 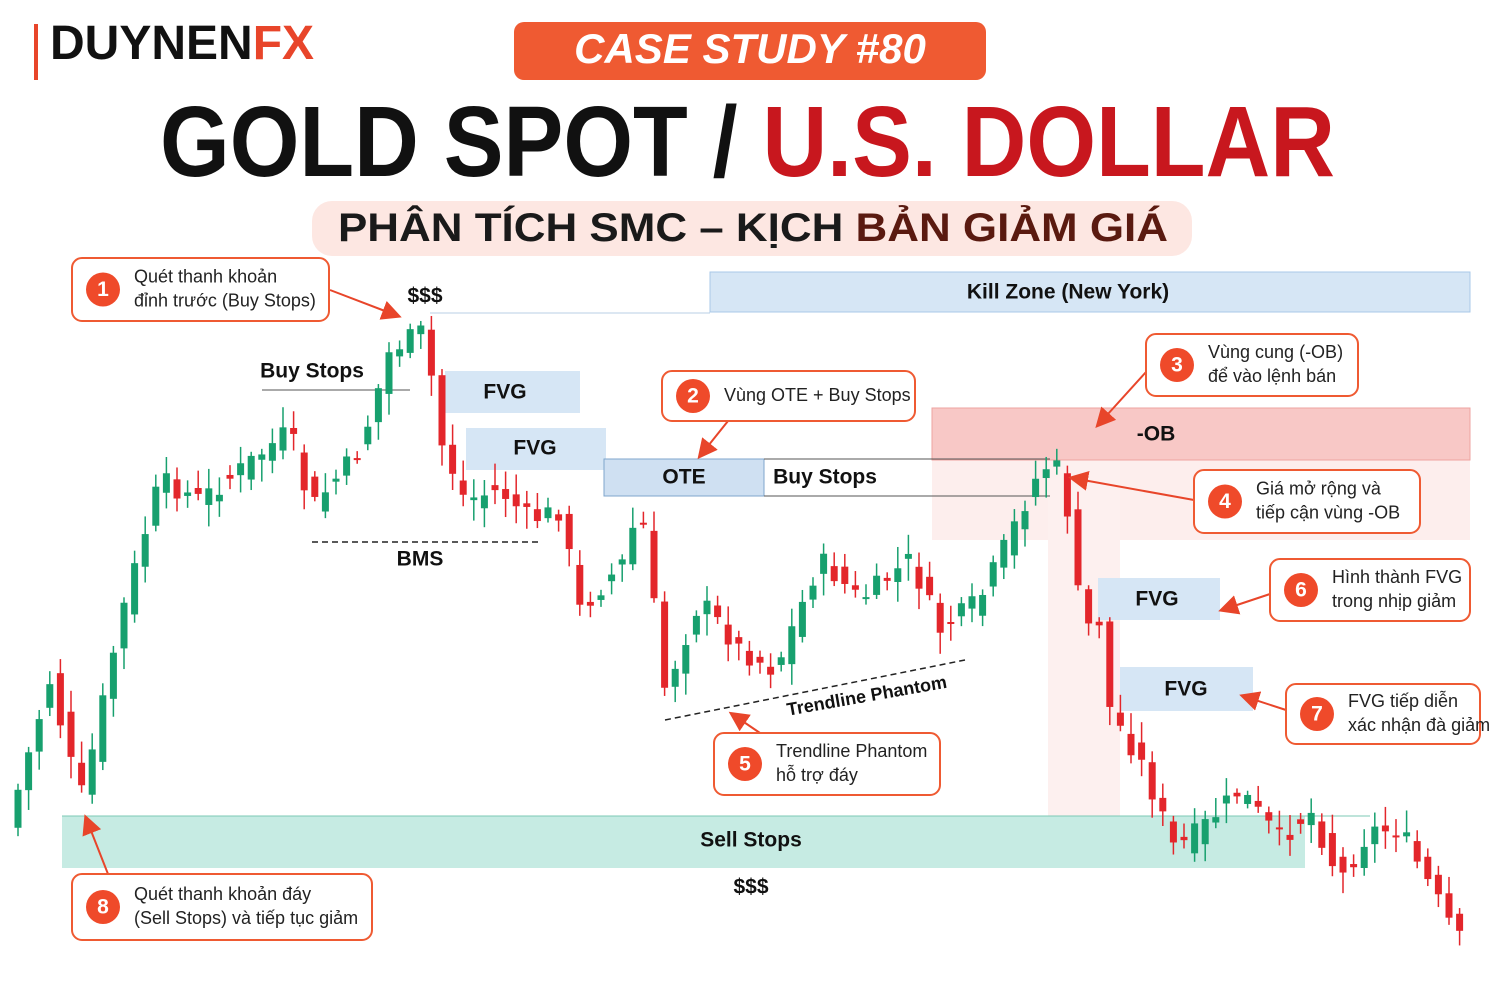 I want to click on callout-text: Vùng OTE + Buy Stops, so click(x=817, y=395).